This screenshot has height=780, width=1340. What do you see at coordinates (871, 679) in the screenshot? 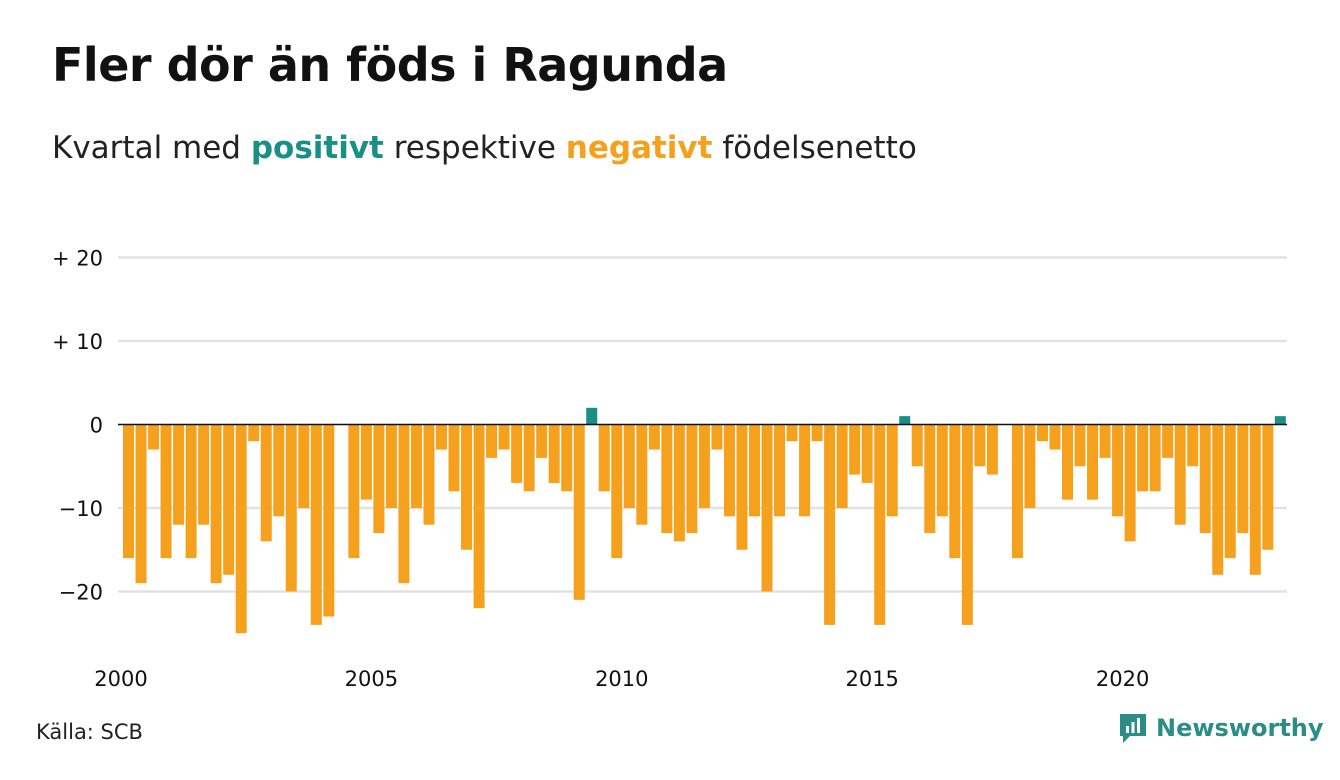
I see `x-tick-label: 2015` at bounding box center [871, 679].